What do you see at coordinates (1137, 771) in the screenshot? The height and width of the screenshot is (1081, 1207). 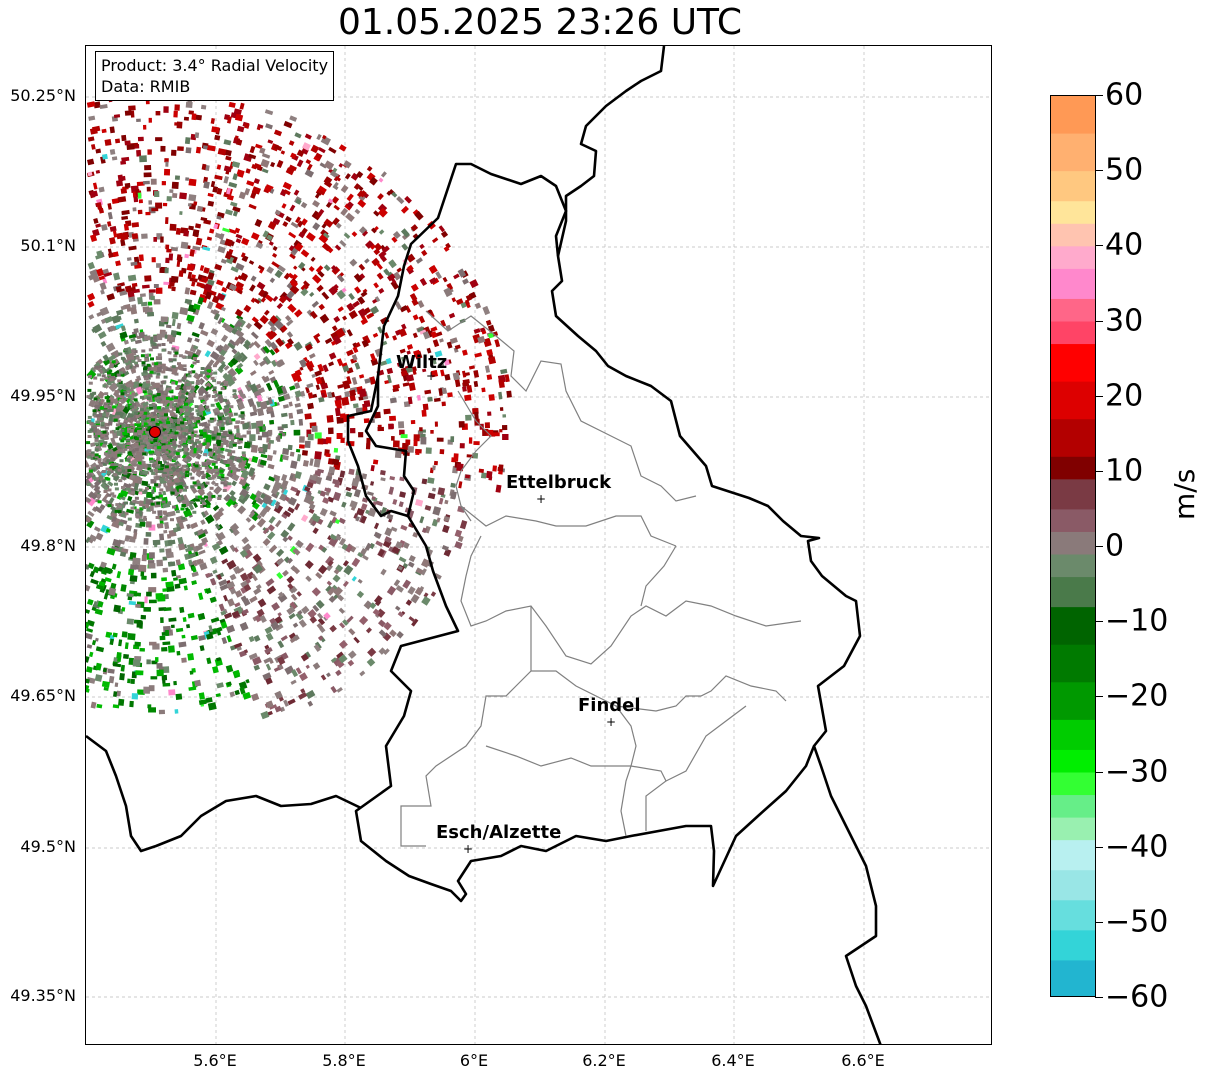 I see `colorbar-tick-label: −30` at bounding box center [1137, 771].